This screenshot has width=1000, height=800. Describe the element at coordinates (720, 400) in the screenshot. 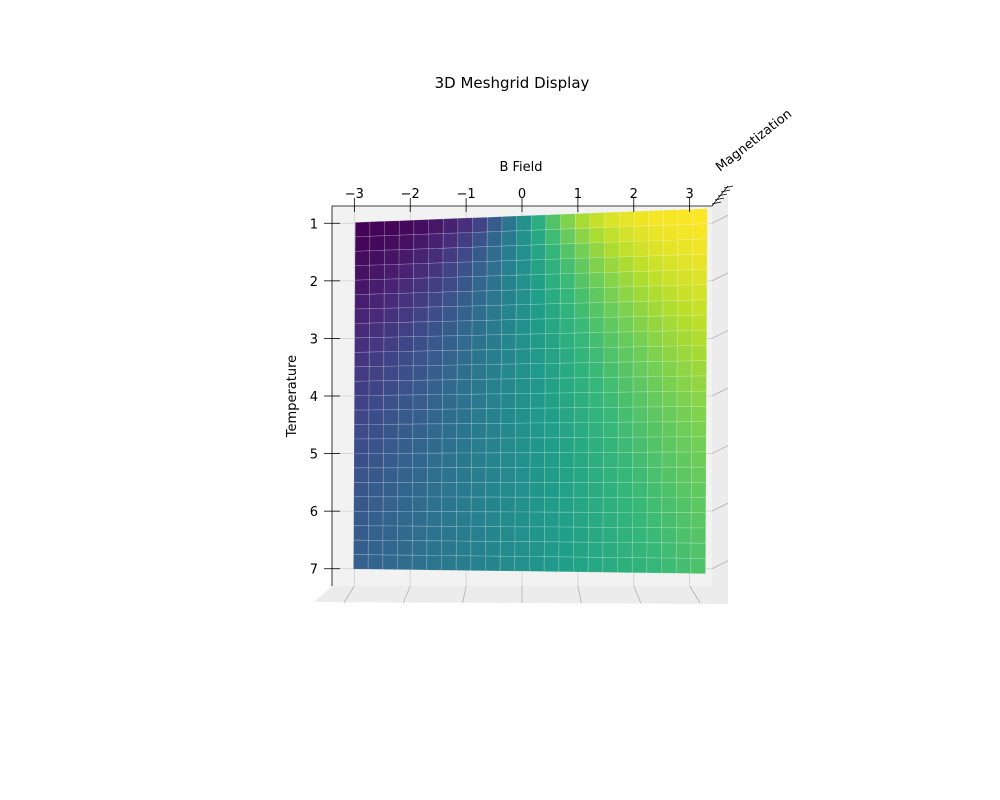

I see `side-pane` at that location.